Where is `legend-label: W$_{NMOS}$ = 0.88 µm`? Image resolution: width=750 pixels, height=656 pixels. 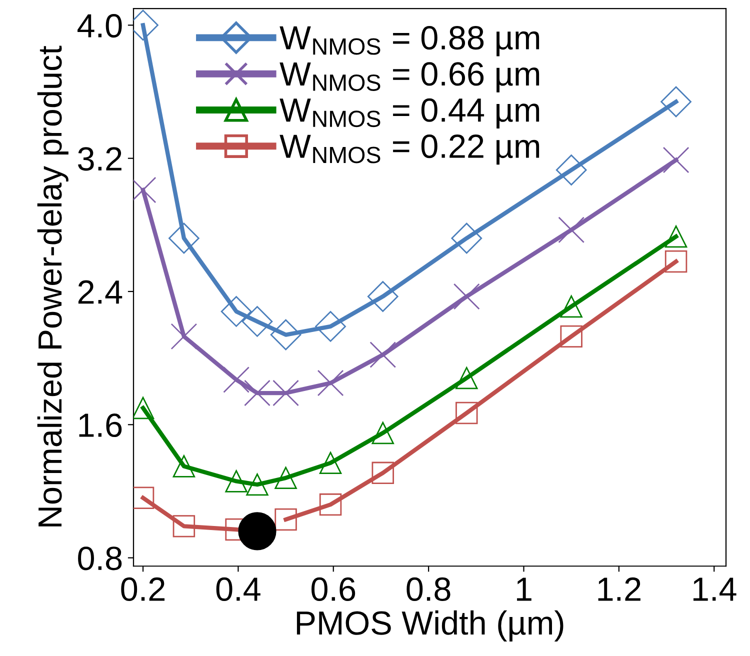
legend-label: W$_{NMOS}$ = 0.88 µm is located at coordinates (410, 41).